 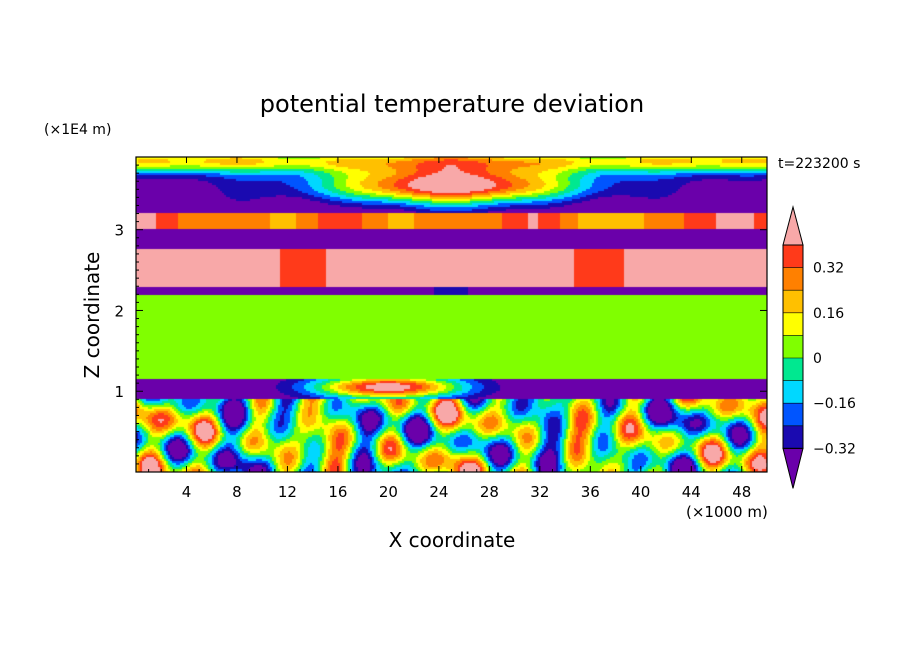 I want to click on x-tick-label: 36, so click(x=590, y=492).